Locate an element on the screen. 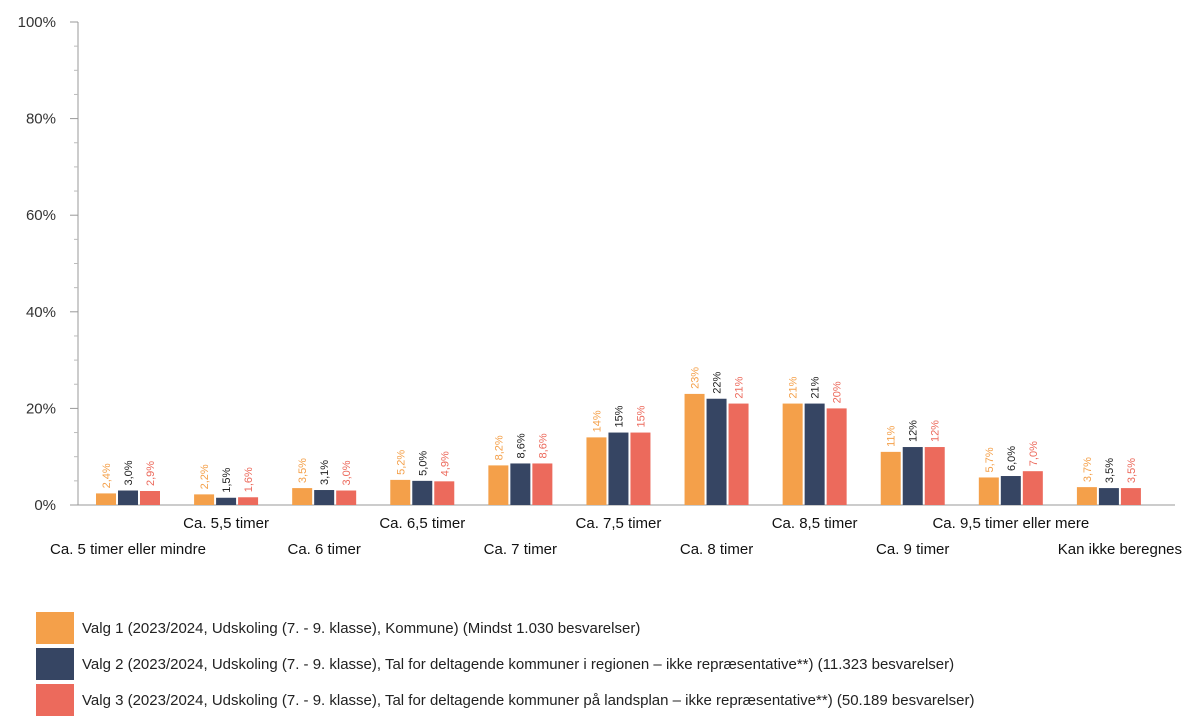 The height and width of the screenshot is (718, 1184). category-label: Ca. 8,5 timer is located at coordinates (815, 523).